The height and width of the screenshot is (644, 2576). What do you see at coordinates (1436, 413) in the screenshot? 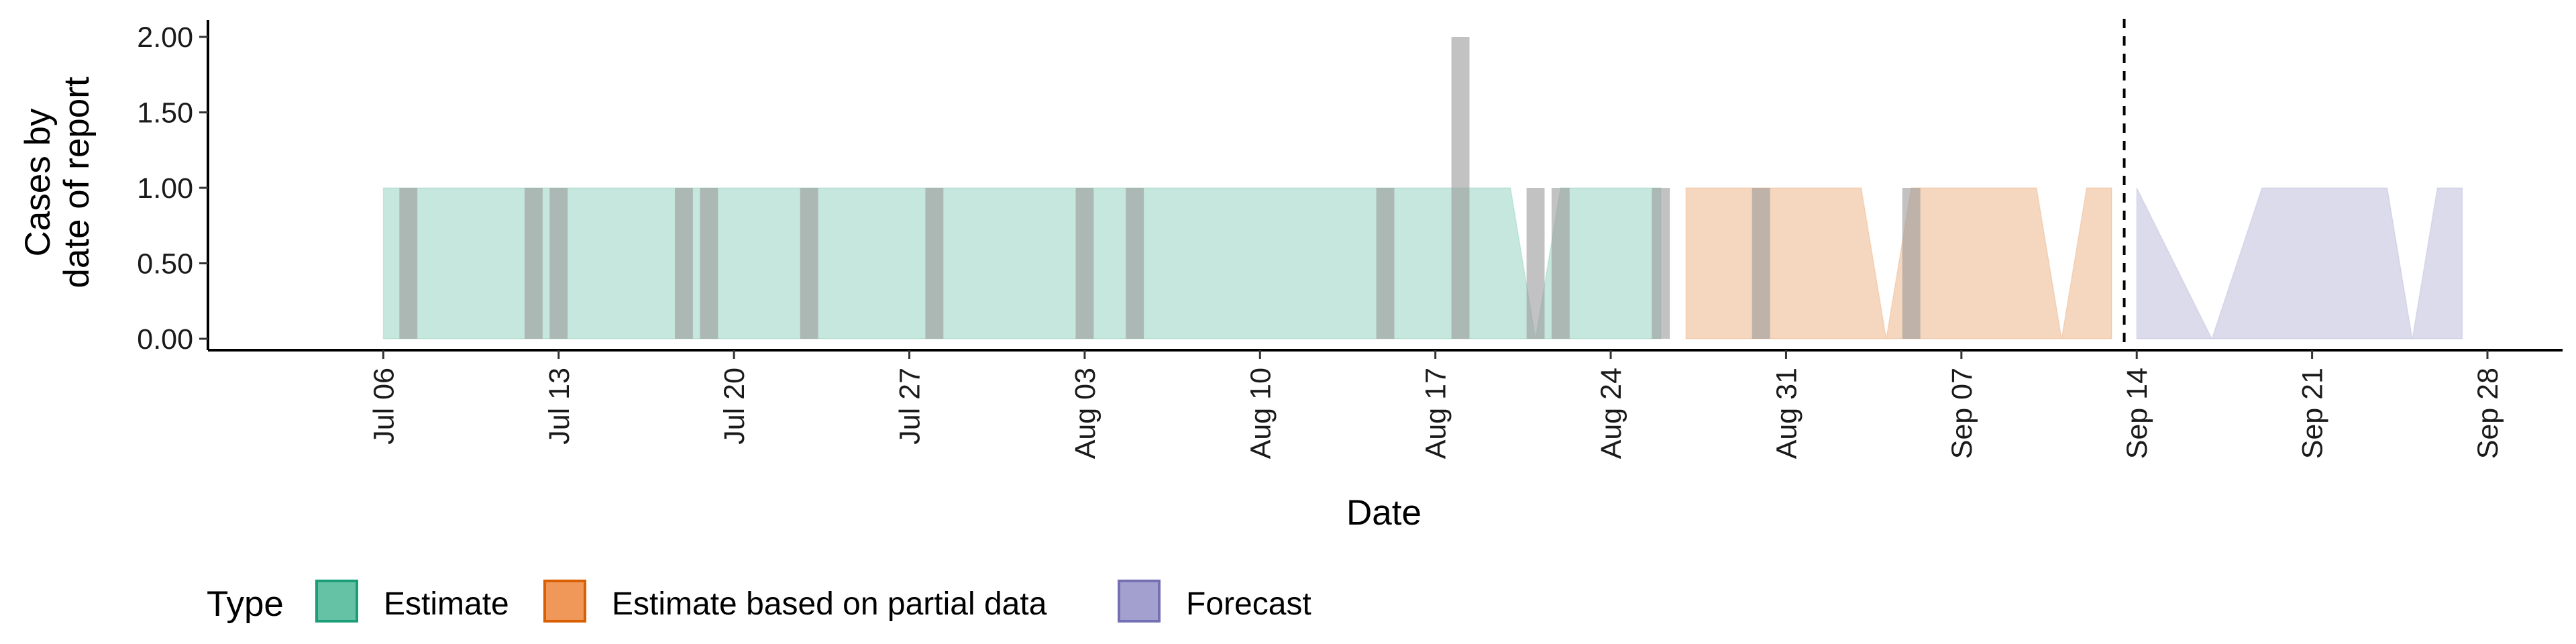
I see `x-tick-label-6: Aug 17` at bounding box center [1436, 413].